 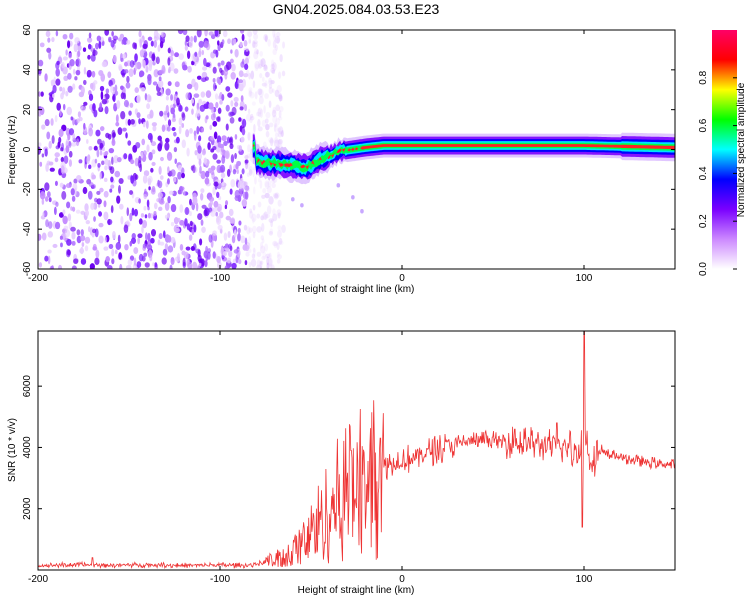 I want to click on y-tick-label: 40, so click(x=27, y=70).